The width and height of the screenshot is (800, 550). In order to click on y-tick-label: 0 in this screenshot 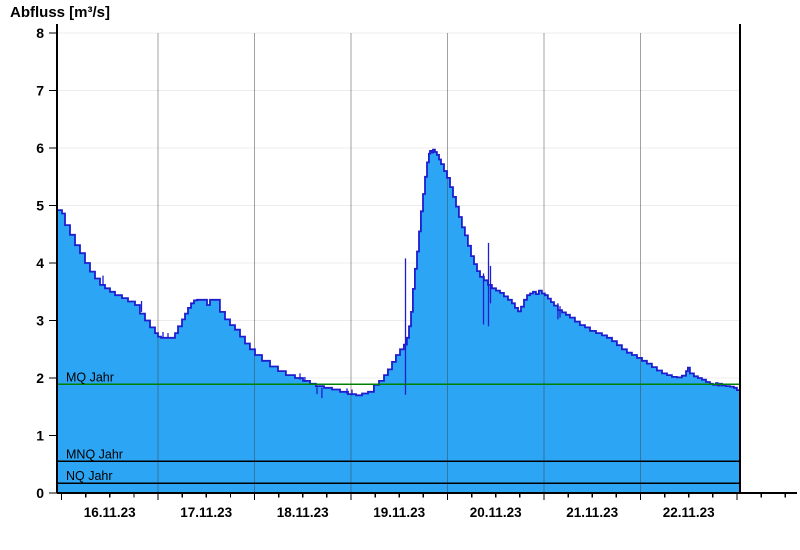, I will do `click(40, 493)`.